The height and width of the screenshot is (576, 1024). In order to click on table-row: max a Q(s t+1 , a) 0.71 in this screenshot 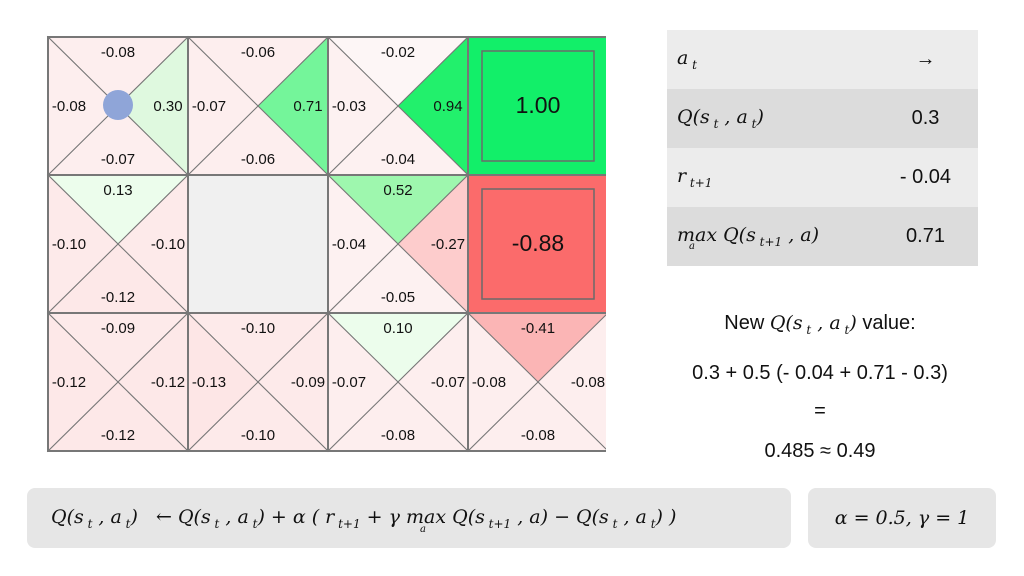, I will do `click(822, 236)`.